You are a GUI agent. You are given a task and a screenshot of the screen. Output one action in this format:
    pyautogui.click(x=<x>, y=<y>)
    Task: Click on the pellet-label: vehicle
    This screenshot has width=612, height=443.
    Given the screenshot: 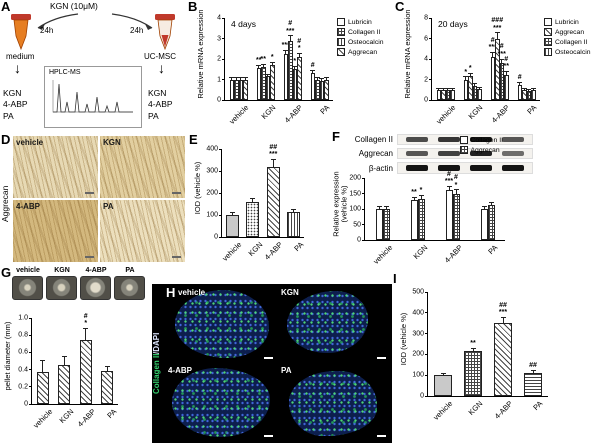 What is the action you would take?
    pyautogui.click(x=28, y=270)
    